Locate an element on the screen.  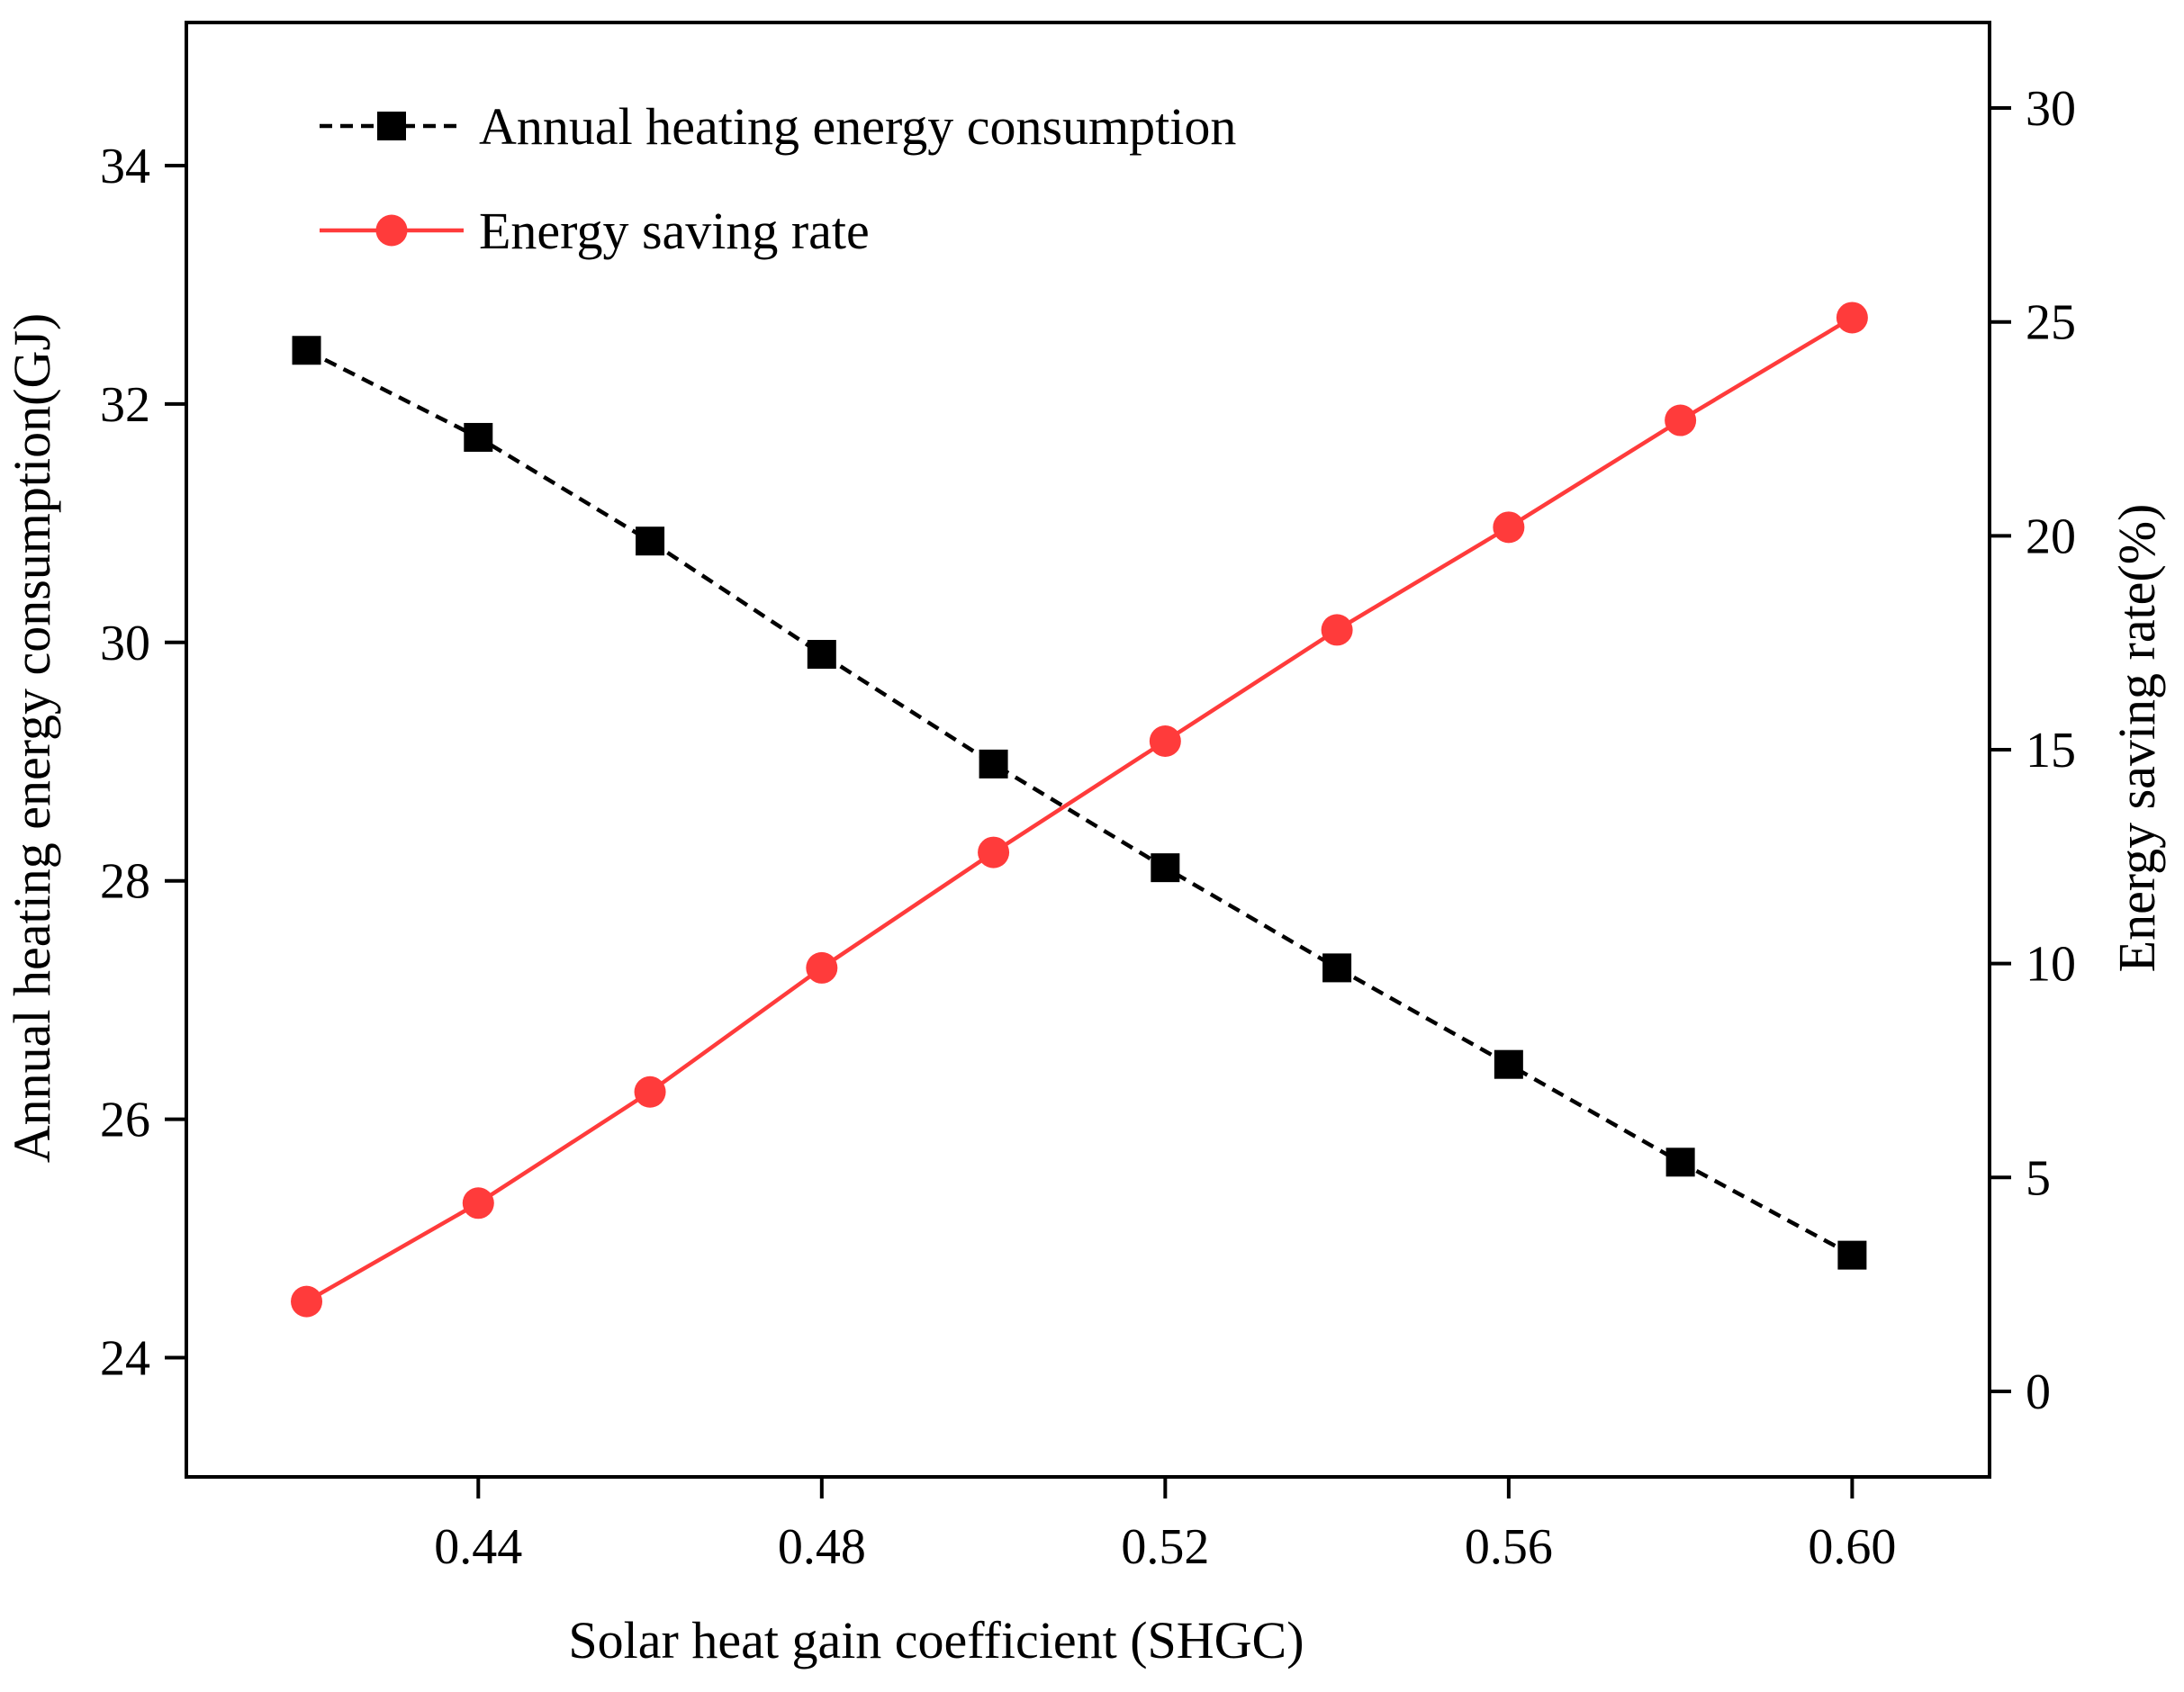
right-y-tick-label: 10 is located at coordinates (2051, 965).